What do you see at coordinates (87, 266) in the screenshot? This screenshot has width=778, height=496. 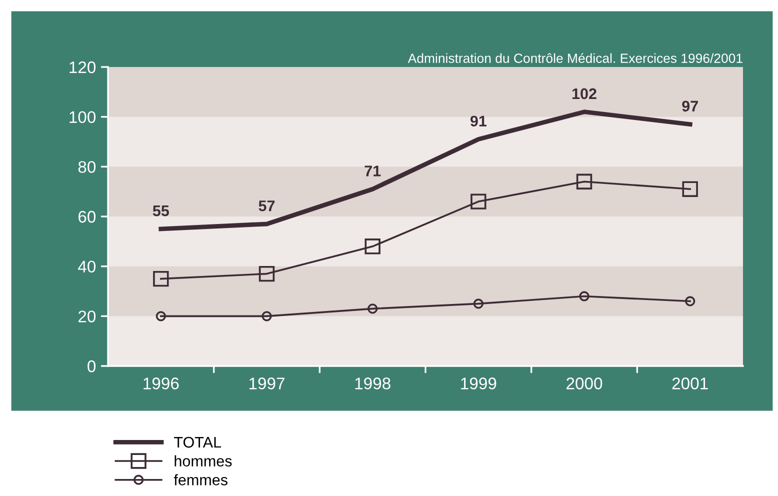 I see `y-tick-label: 40` at bounding box center [87, 266].